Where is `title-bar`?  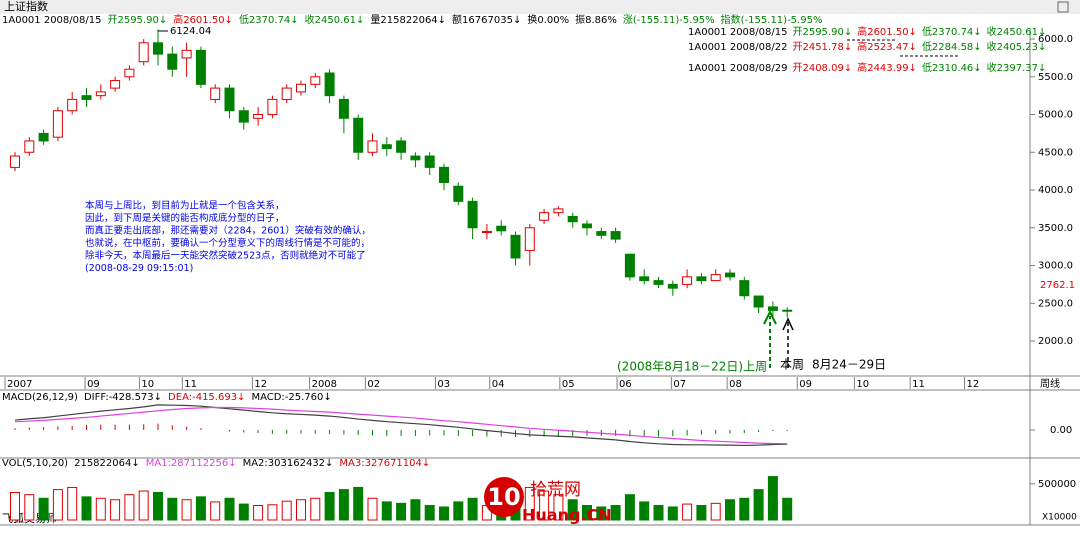 title-bar is located at coordinates (540, 7).